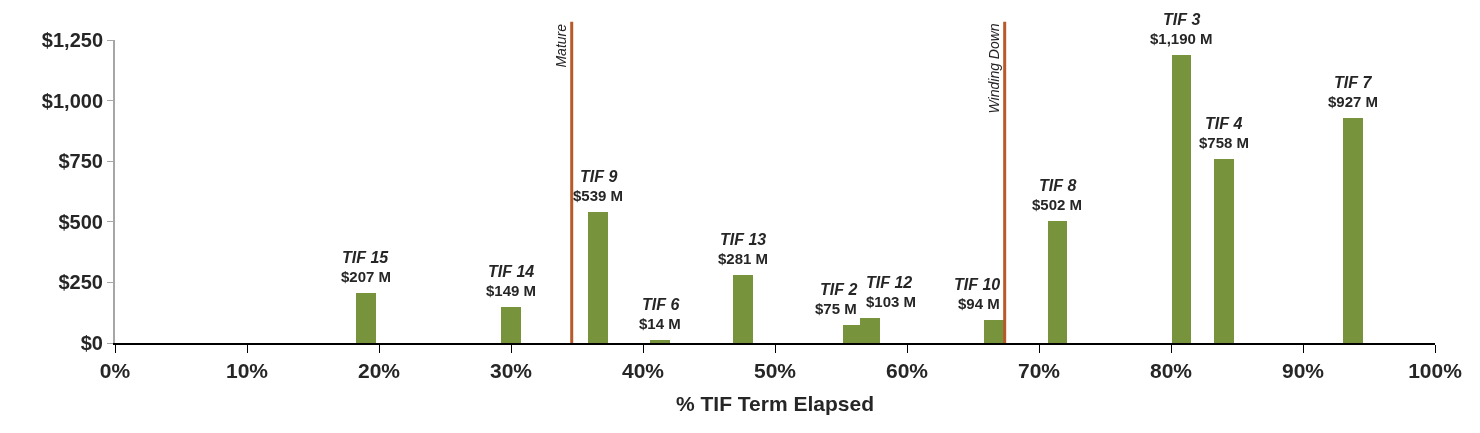  Describe the element at coordinates (91, 343) in the screenshot. I see `y-tick-label: $0` at that location.